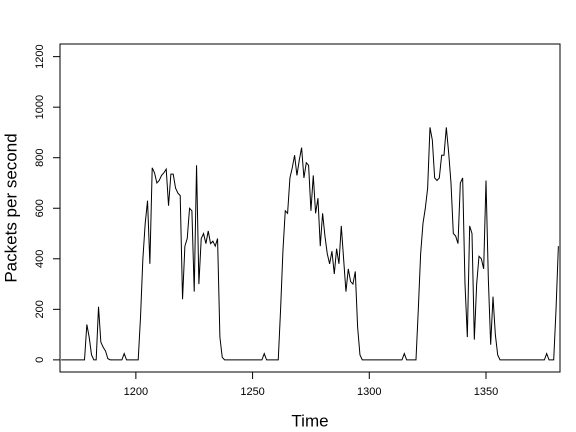 This screenshot has height=432, width=576. What do you see at coordinates (40, 56) in the screenshot?
I see `y-tick-label: 1200` at bounding box center [40, 56].